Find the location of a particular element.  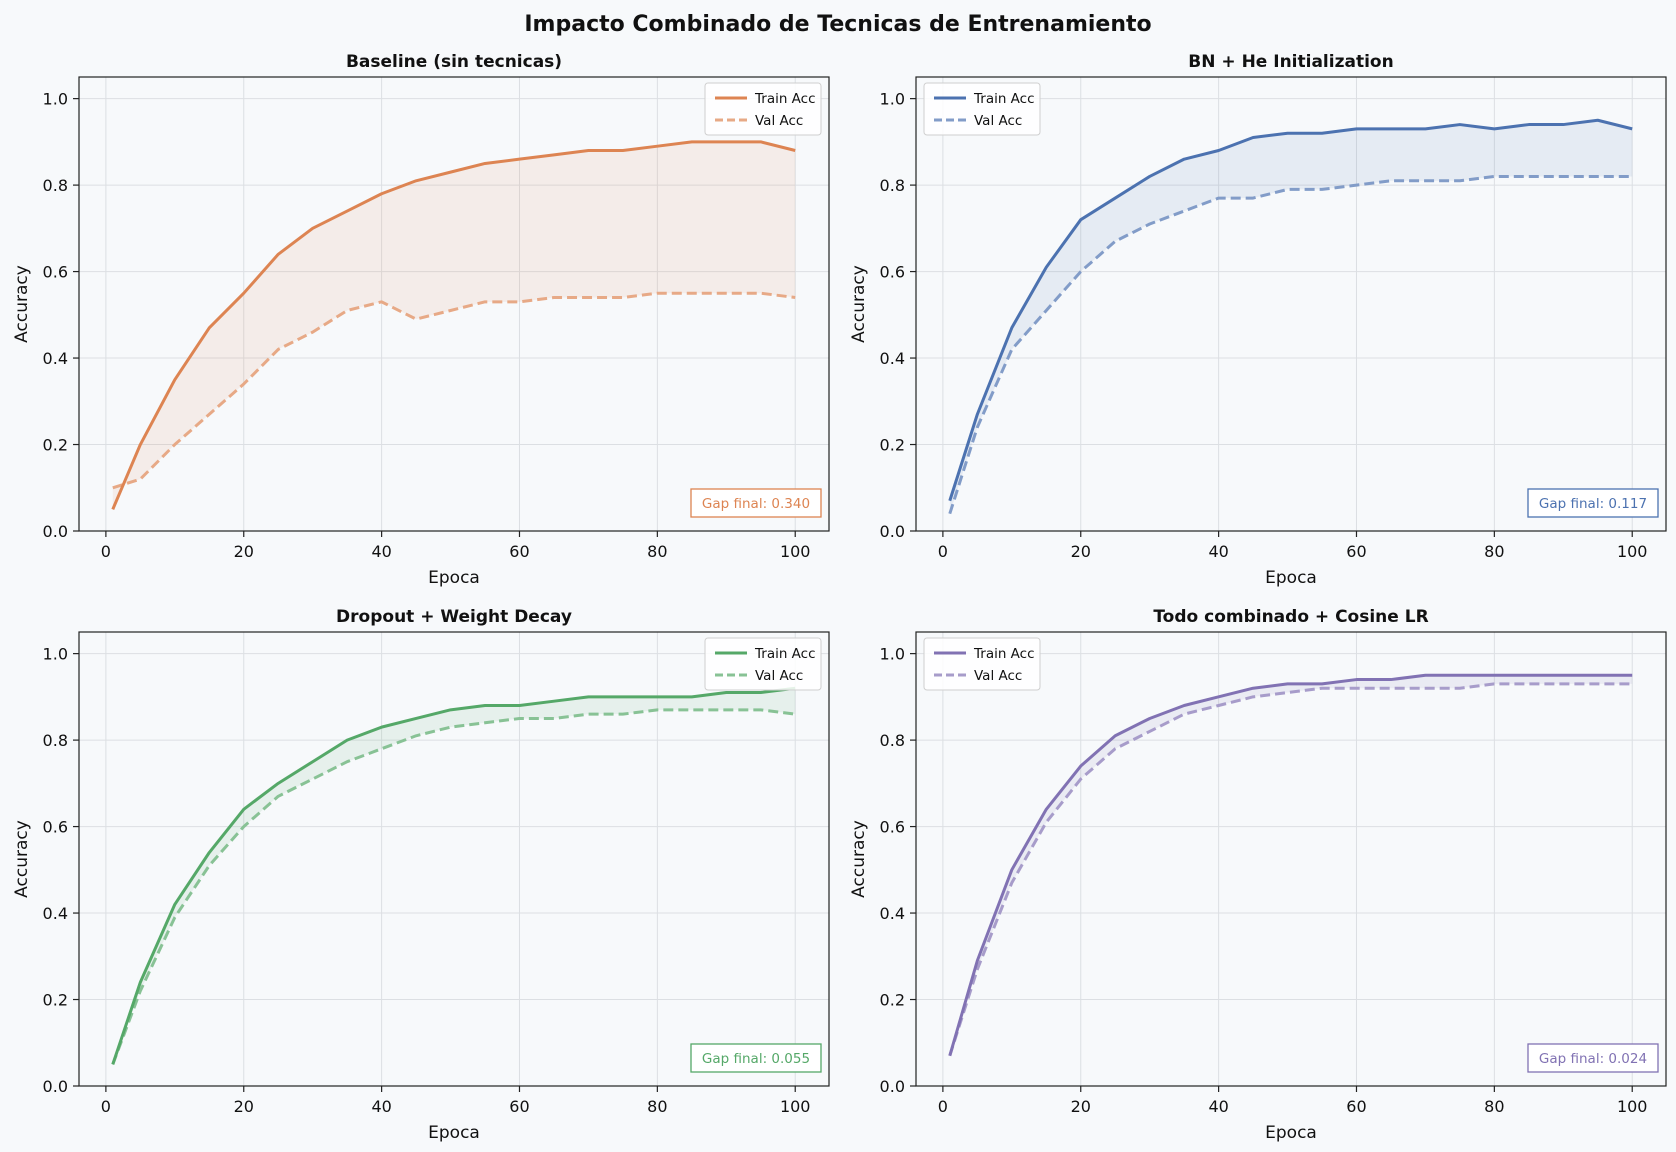

gap-annotation: Gap final: 0.055 is located at coordinates (756, 1058).